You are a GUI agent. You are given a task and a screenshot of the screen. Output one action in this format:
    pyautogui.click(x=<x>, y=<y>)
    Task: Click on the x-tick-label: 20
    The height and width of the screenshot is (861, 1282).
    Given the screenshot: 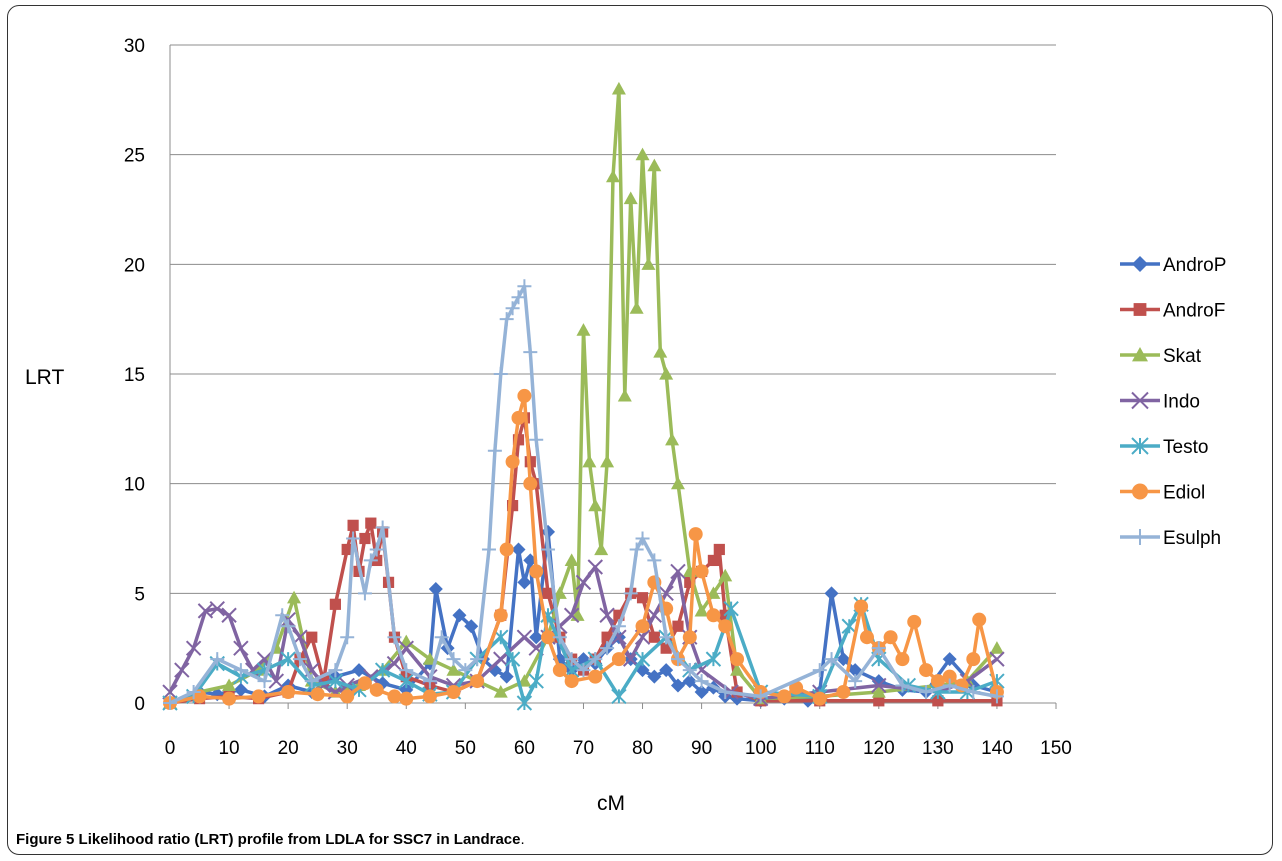 What is the action you would take?
    pyautogui.click(x=288, y=748)
    